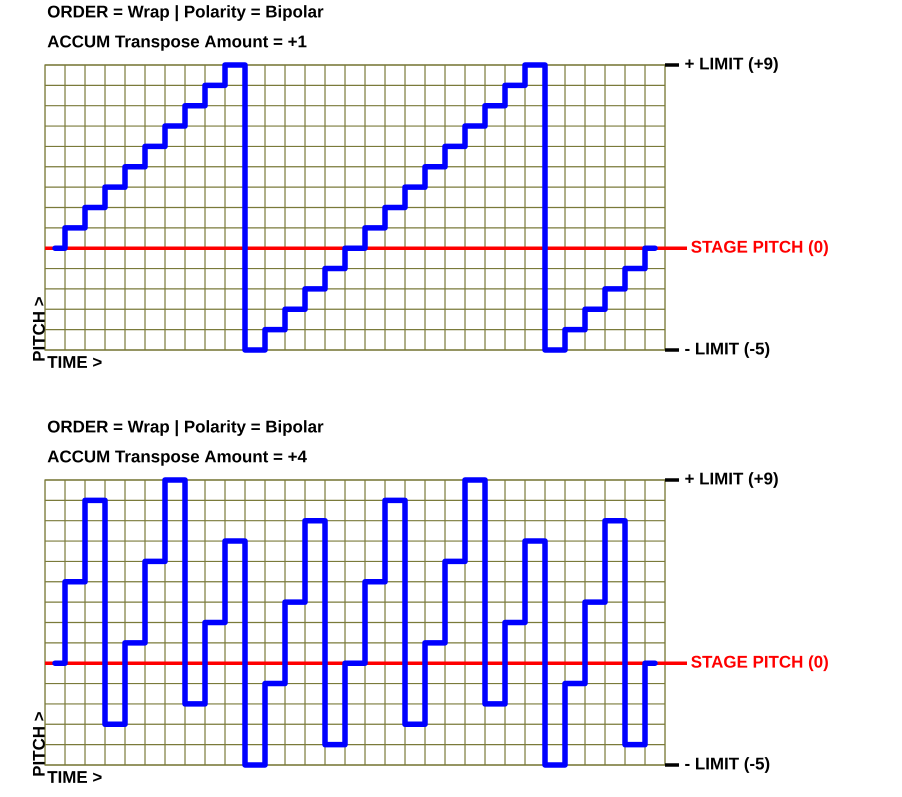  I want to click on chart-subtitle: ACCUM Transpose Amount = +4, so click(177, 458).